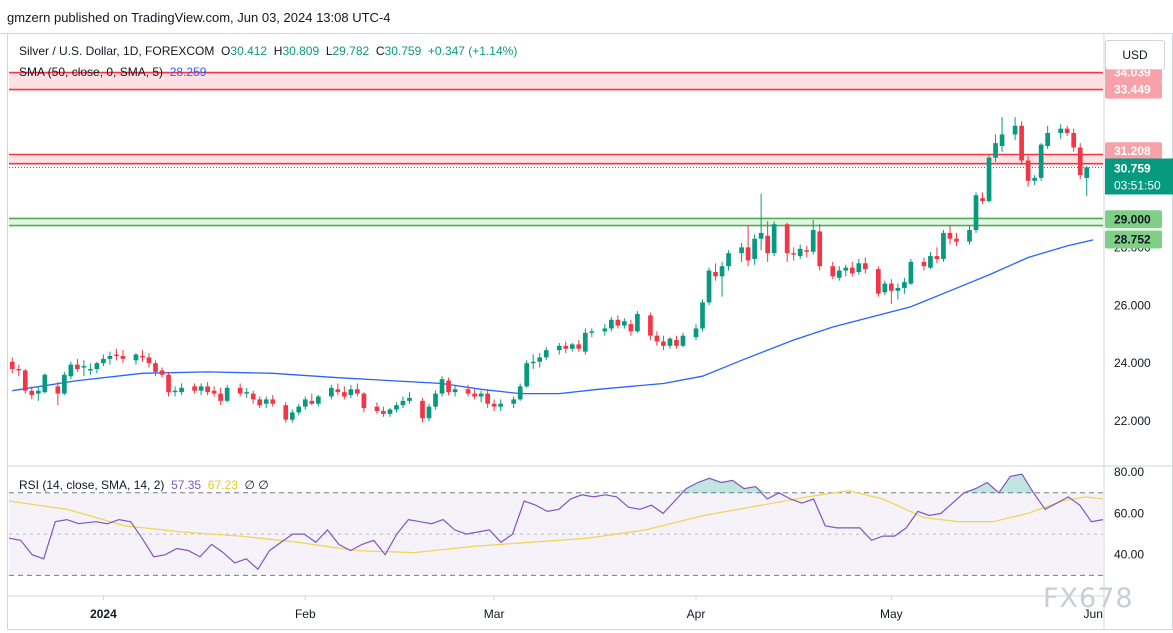 The image size is (1173, 633). Describe the element at coordinates (91, 72) in the screenshot. I see `sma-label: SMA (50, close, 0, SMA, 5)` at that location.